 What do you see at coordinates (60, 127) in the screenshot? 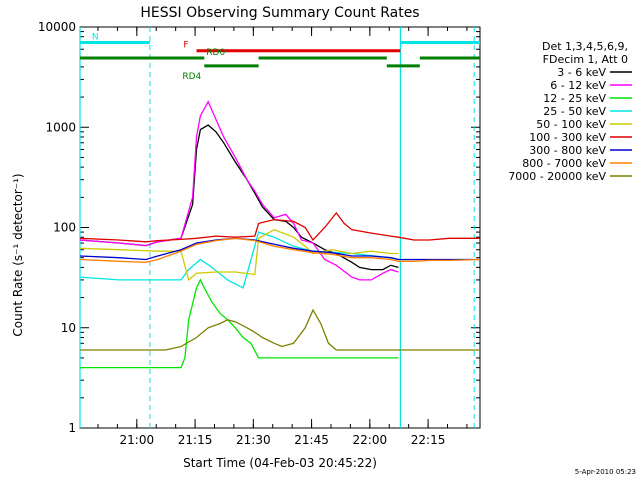
I see `y-tick-label: 1000` at bounding box center [60, 127].